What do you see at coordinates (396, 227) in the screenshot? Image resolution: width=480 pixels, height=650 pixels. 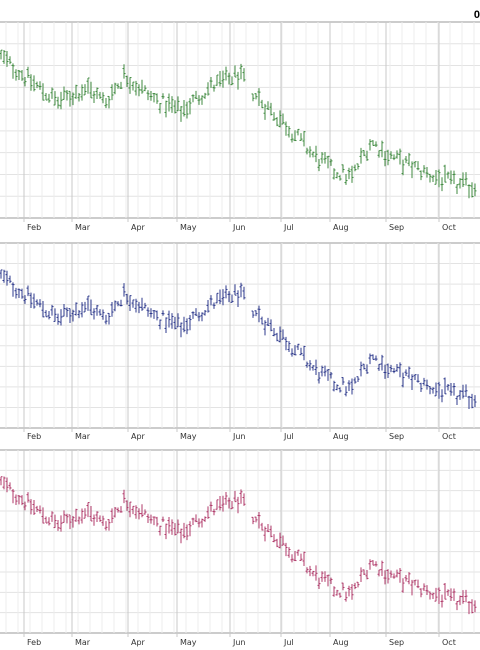 I see `x-tick-label: Sep` at bounding box center [396, 227].